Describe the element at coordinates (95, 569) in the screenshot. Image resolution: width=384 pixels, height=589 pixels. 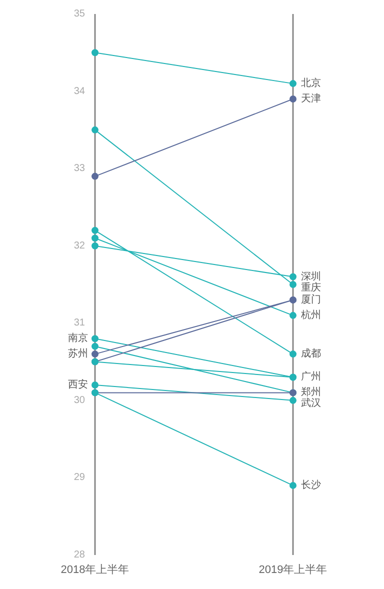
I see `x-tick-label: 2018年上半年` at that location.